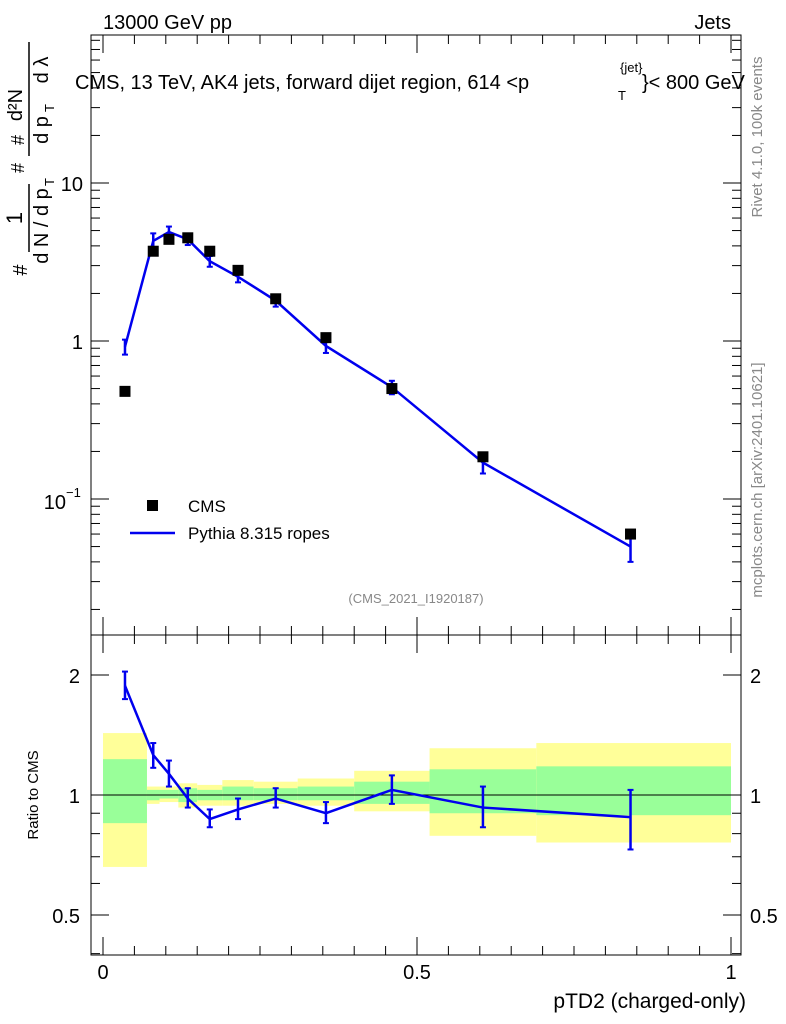  Describe the element at coordinates (649, 1001) in the screenshot. I see `x-axis-label: pTD2 (charged-only)` at that location.